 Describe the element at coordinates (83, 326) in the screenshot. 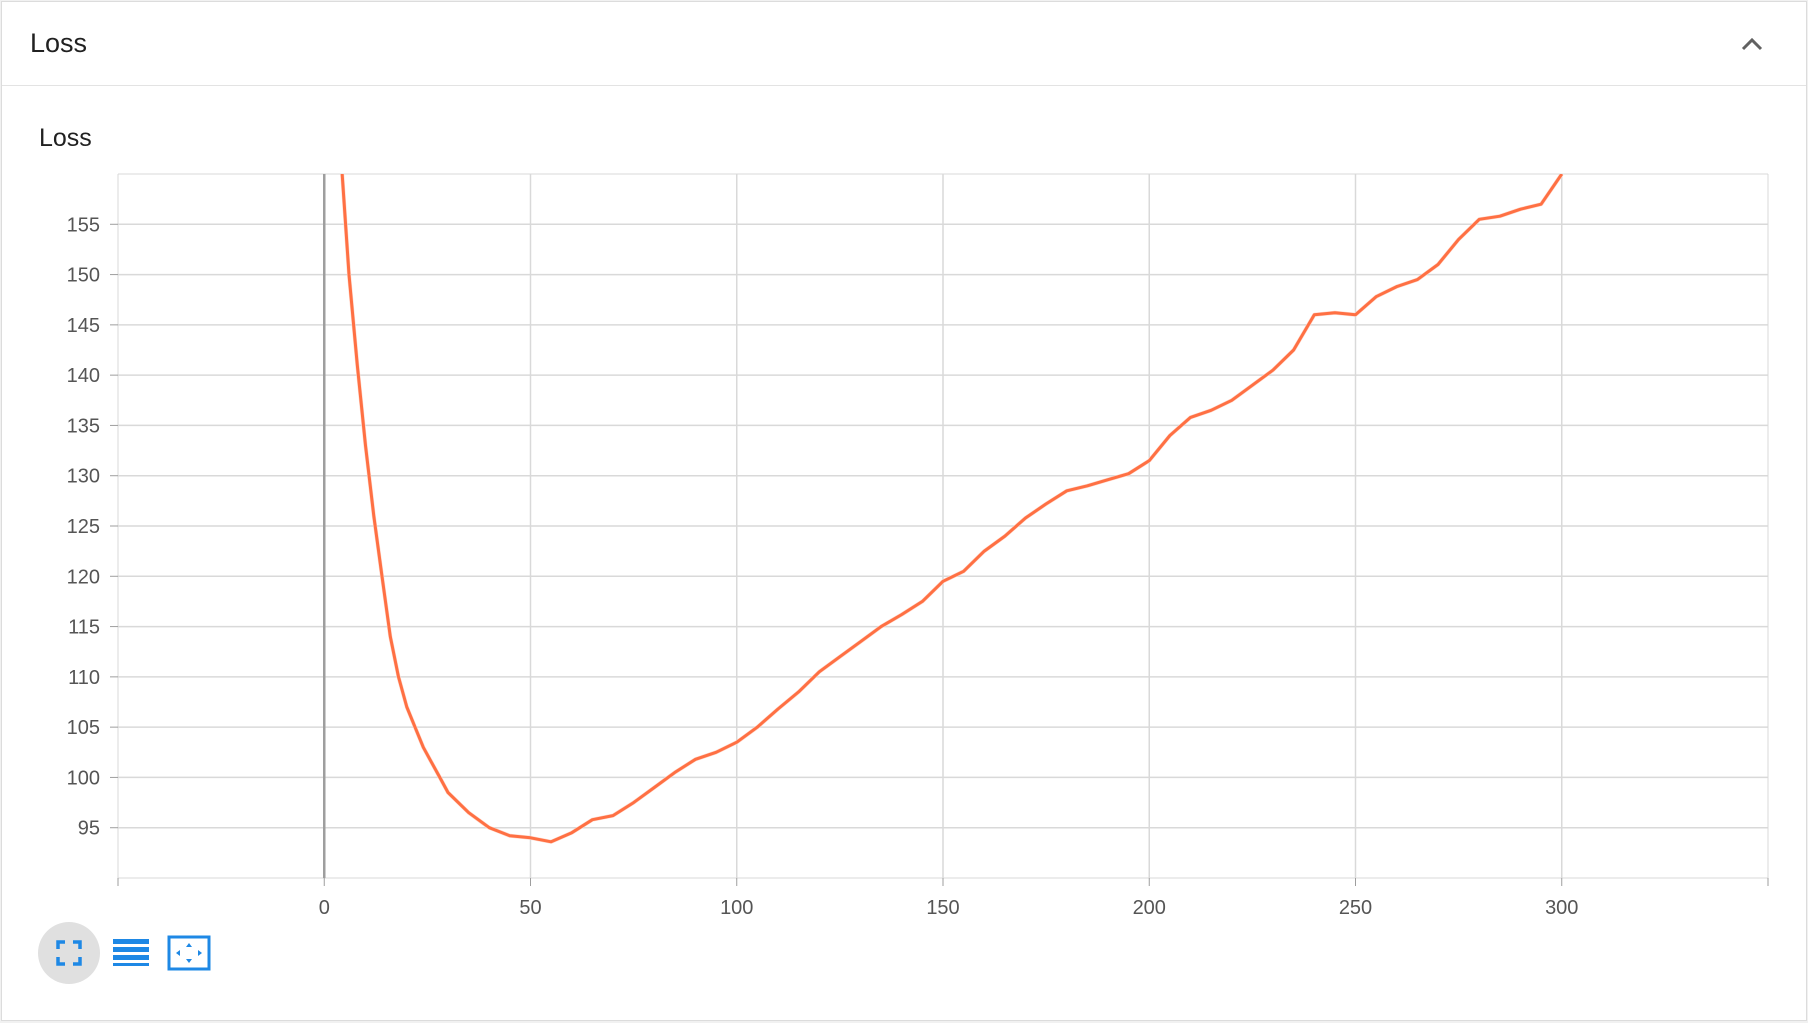

I see `y-tick-label: 145` at that location.